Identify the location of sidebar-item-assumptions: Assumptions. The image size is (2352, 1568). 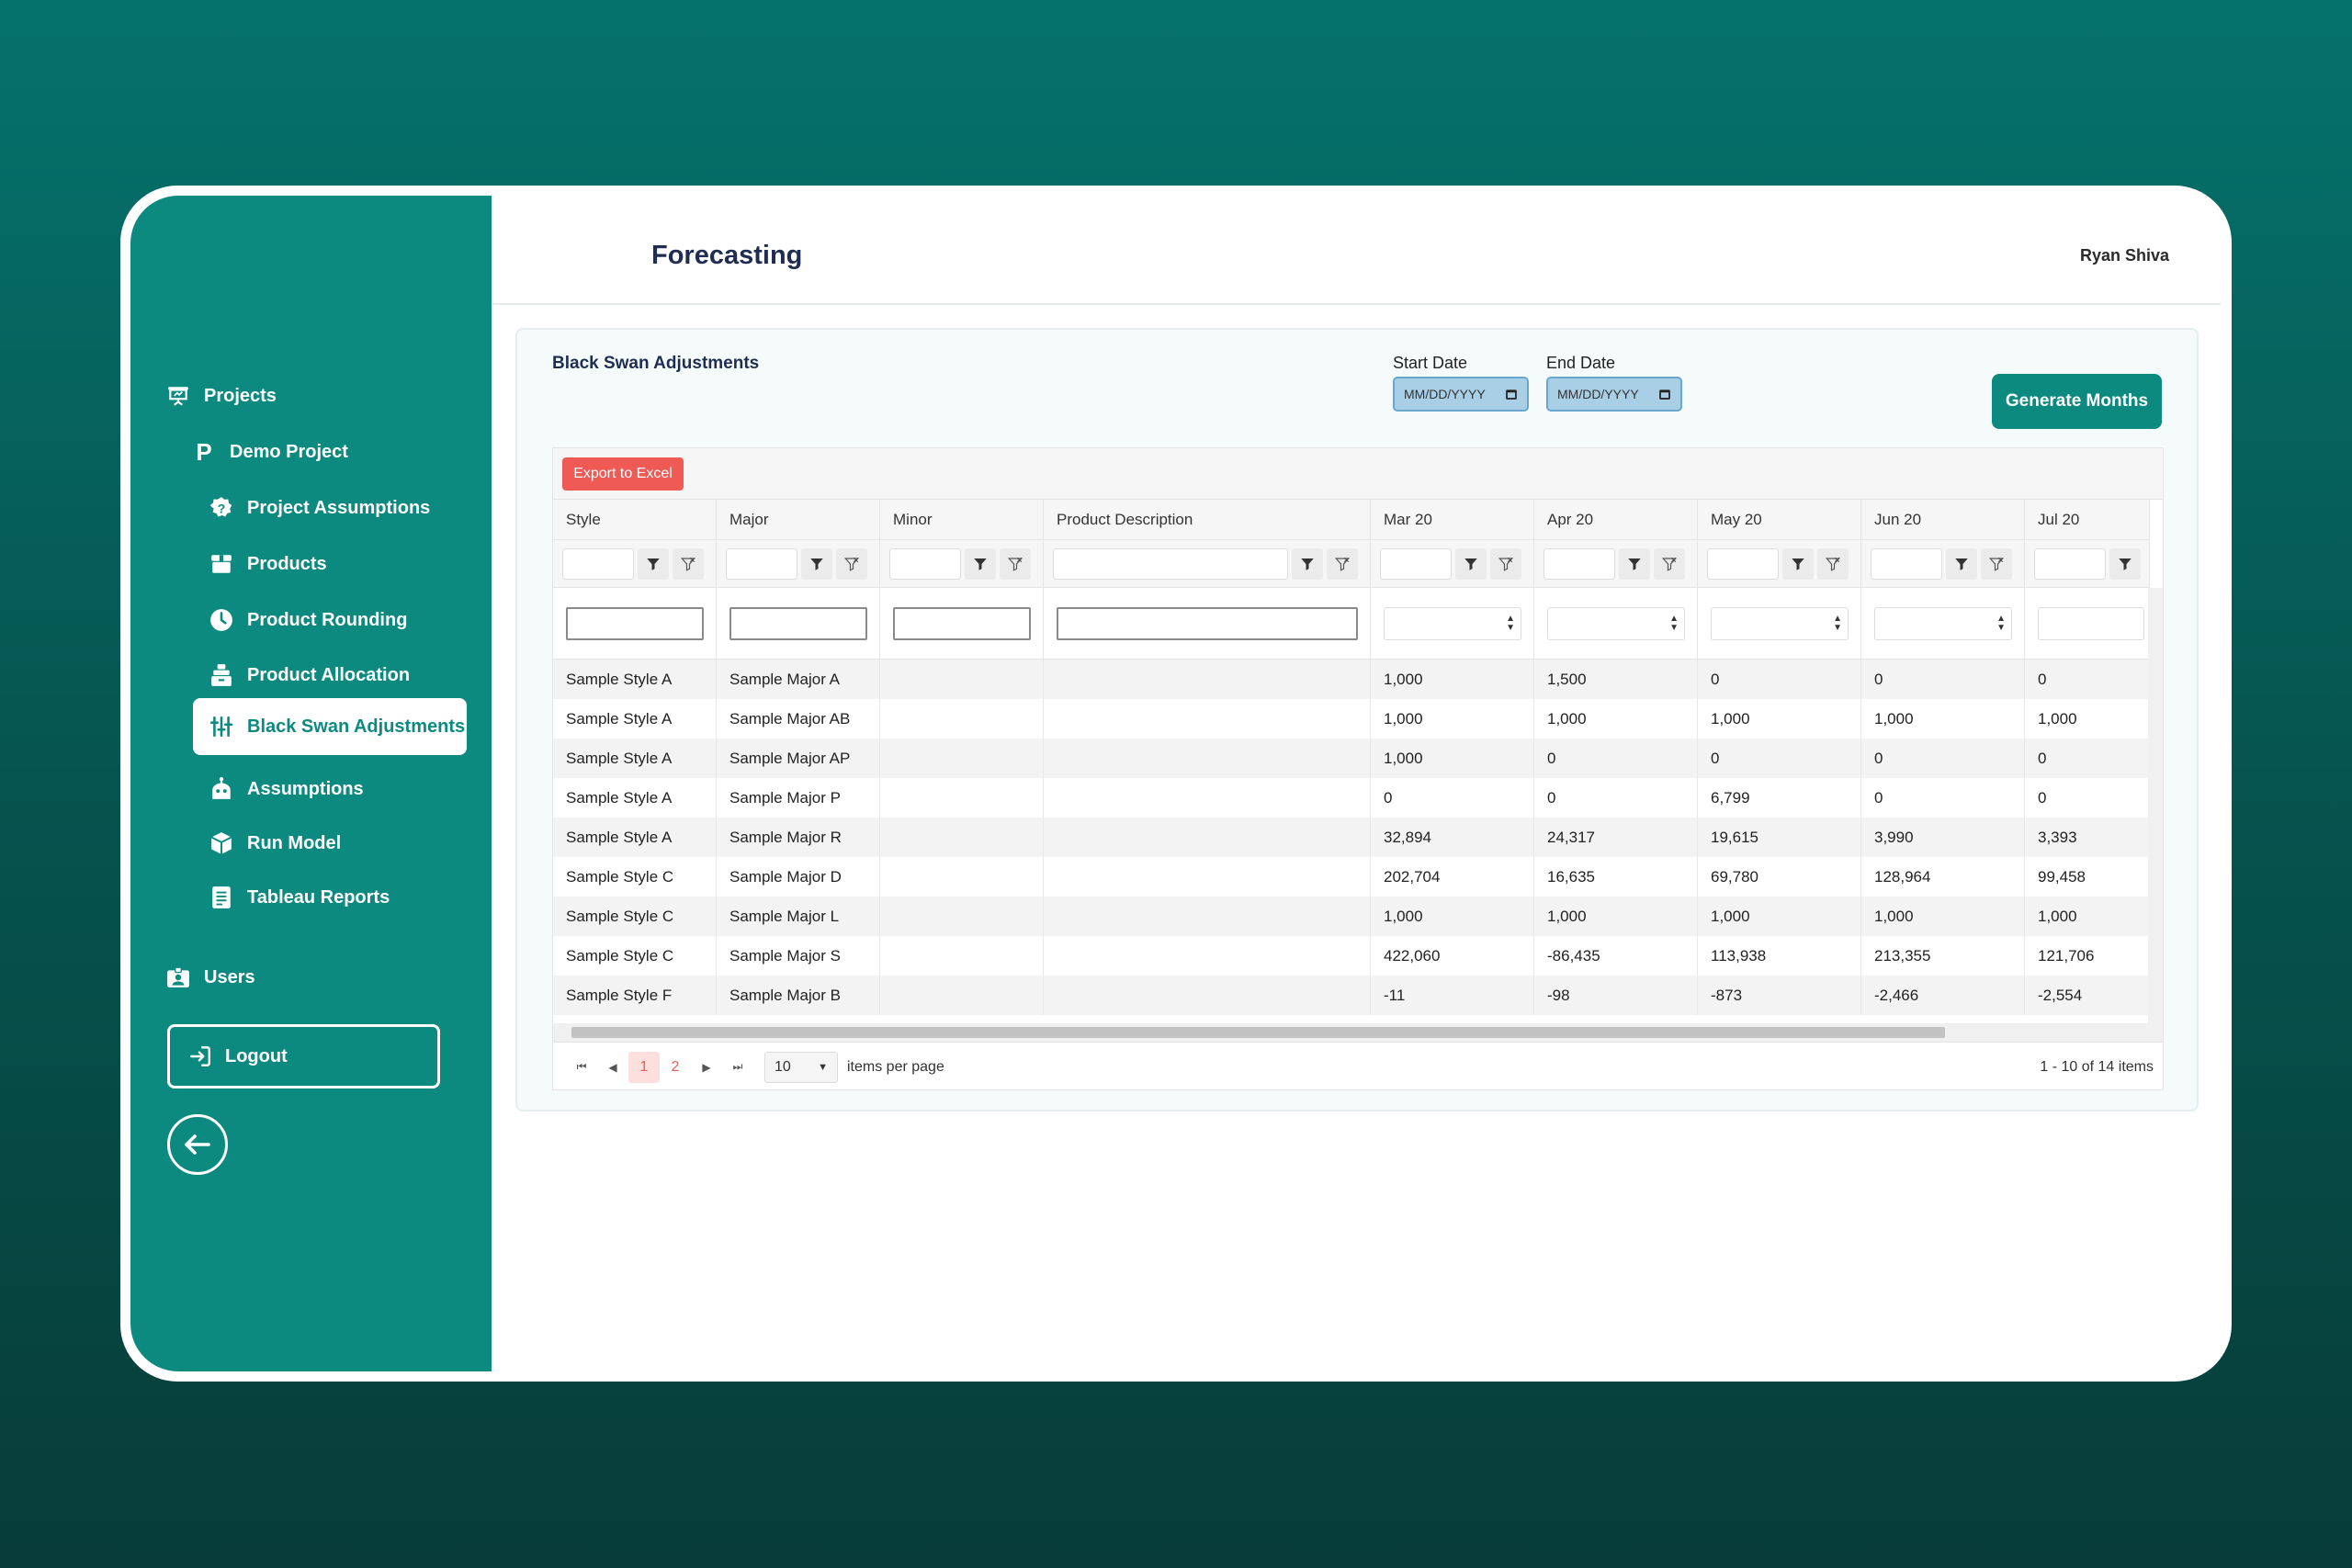
(286, 789).